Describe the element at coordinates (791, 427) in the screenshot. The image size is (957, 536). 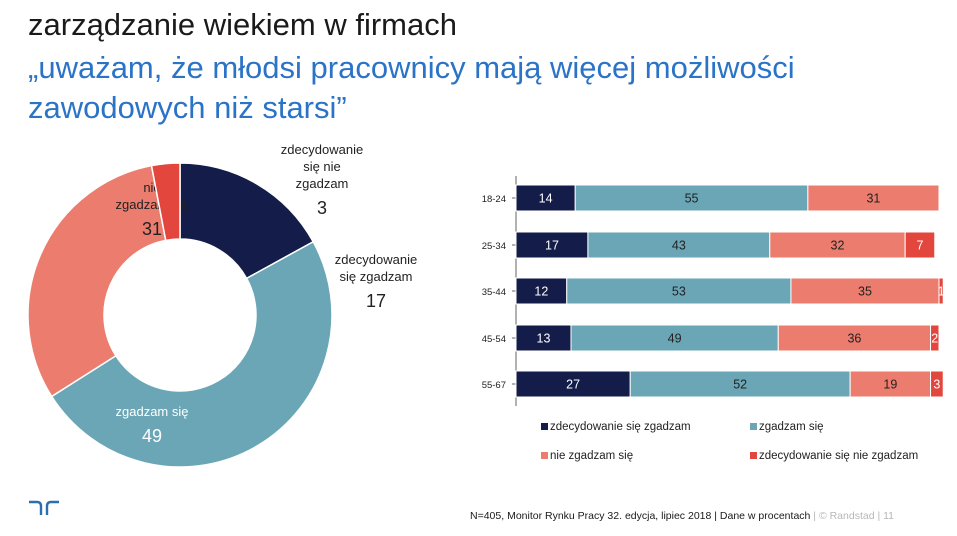
I see `legend-label: zgadzam się` at that location.